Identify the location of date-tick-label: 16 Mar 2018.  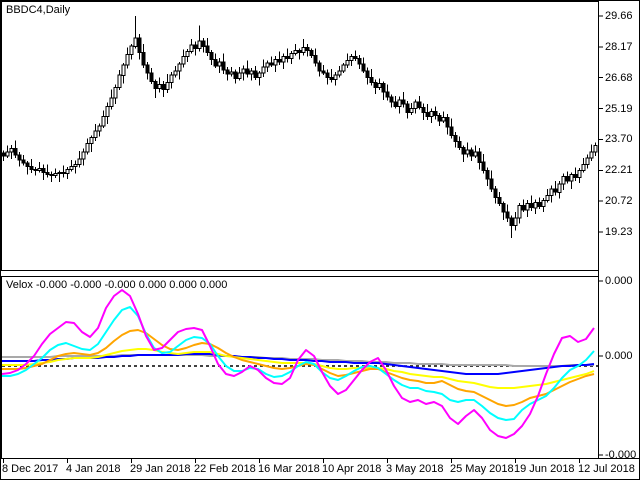
(289, 469).